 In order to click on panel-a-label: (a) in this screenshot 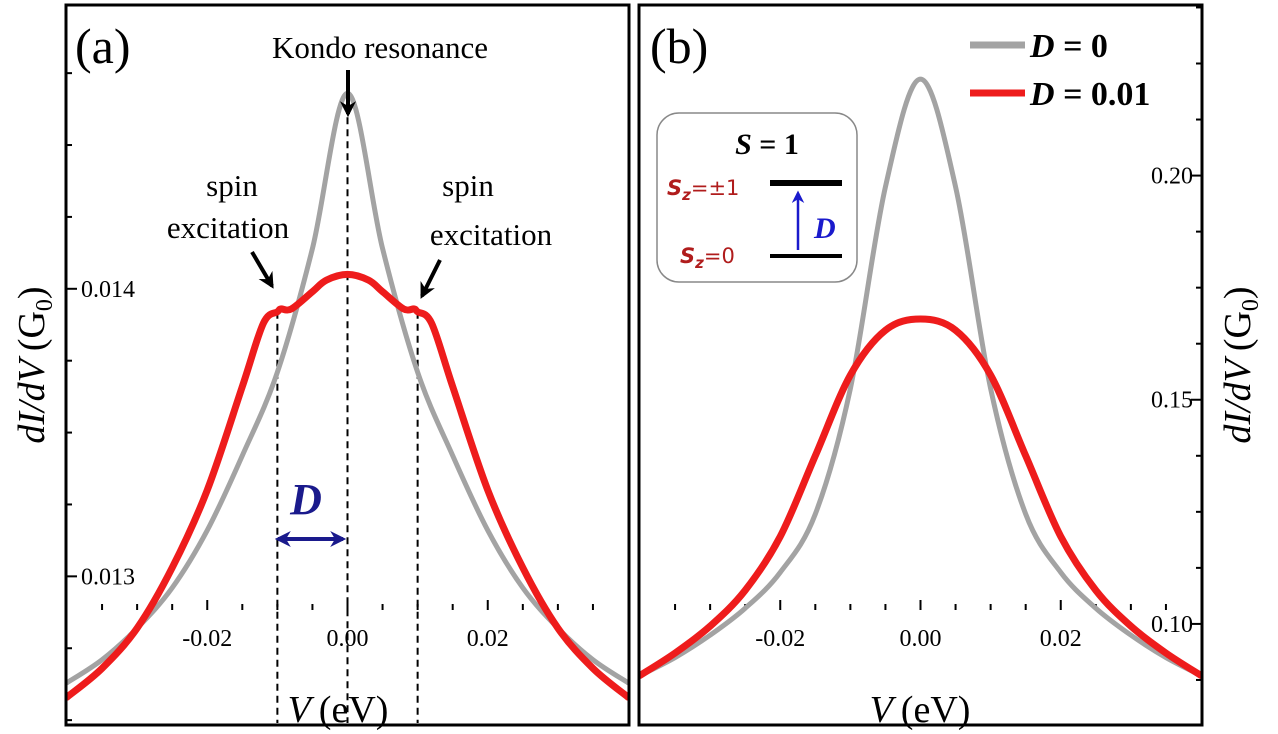, I will do `click(103, 46)`.